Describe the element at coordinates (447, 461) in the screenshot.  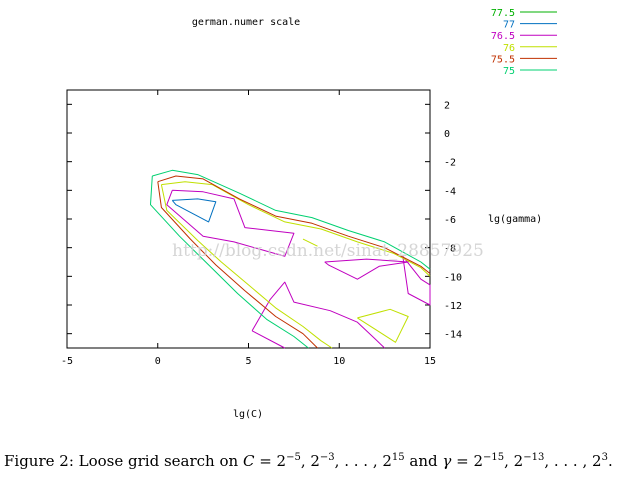
I see `caption-gamma-variable: γ` at that location.